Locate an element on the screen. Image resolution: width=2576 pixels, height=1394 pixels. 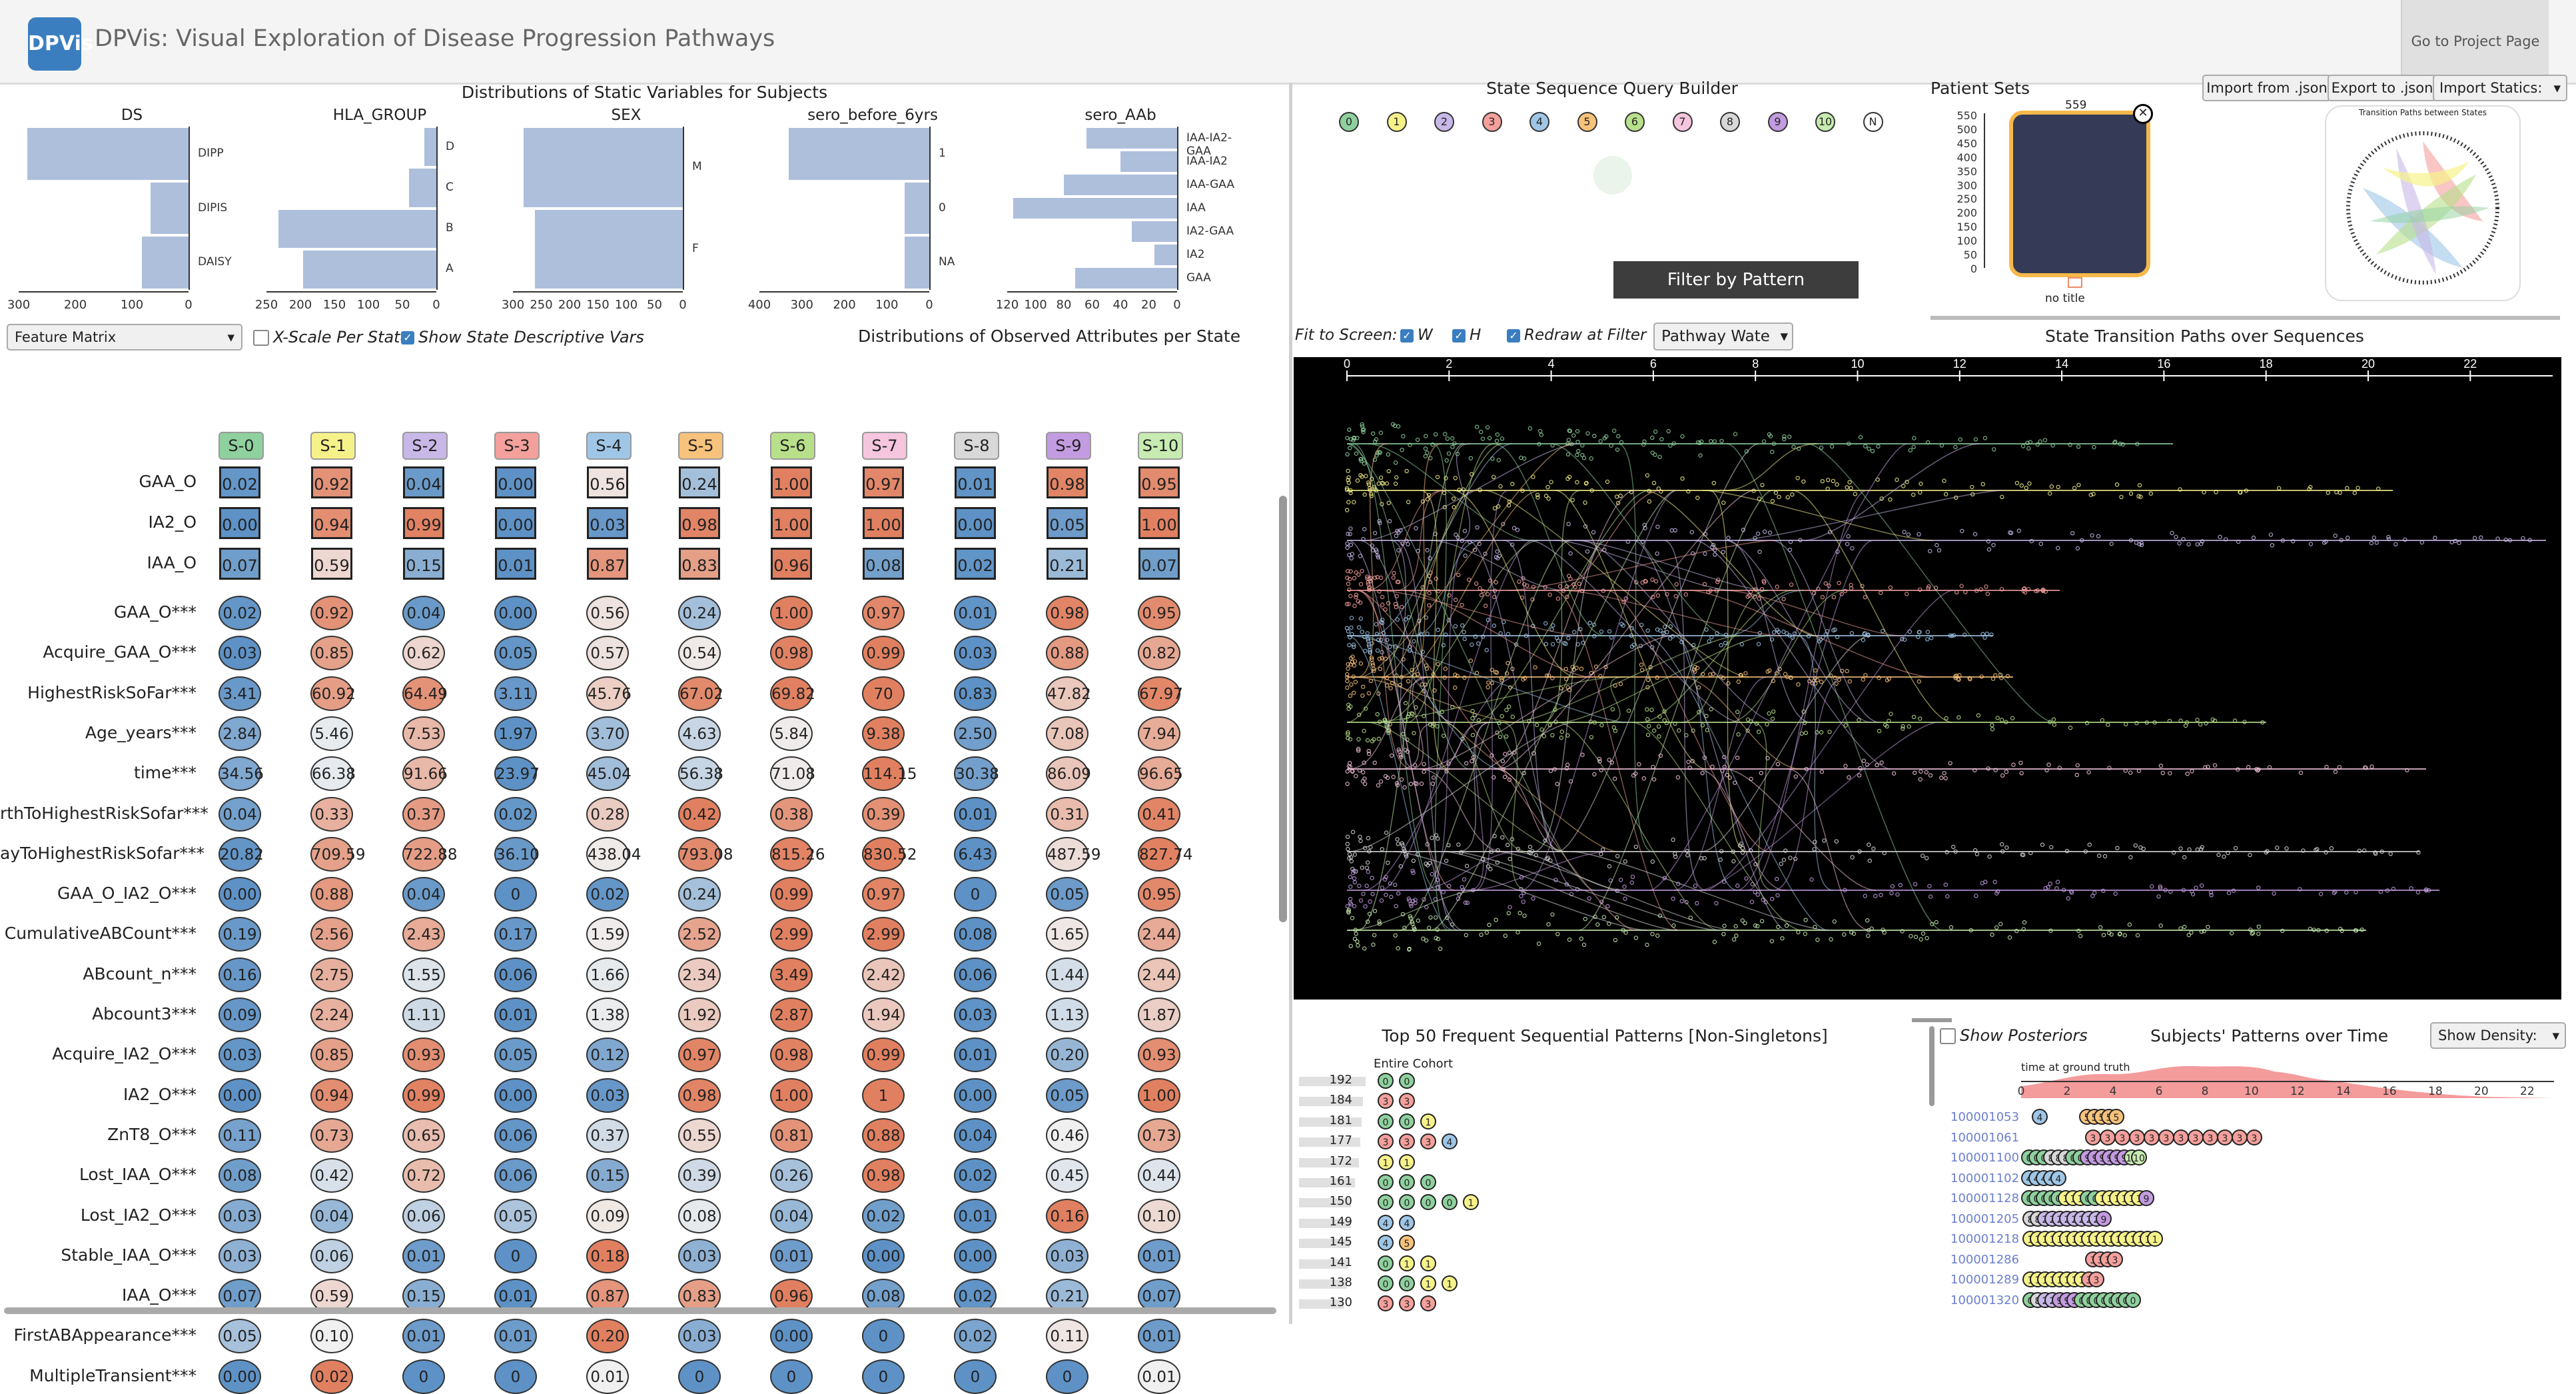
resize-handle is located at coordinates (1932, 1020).